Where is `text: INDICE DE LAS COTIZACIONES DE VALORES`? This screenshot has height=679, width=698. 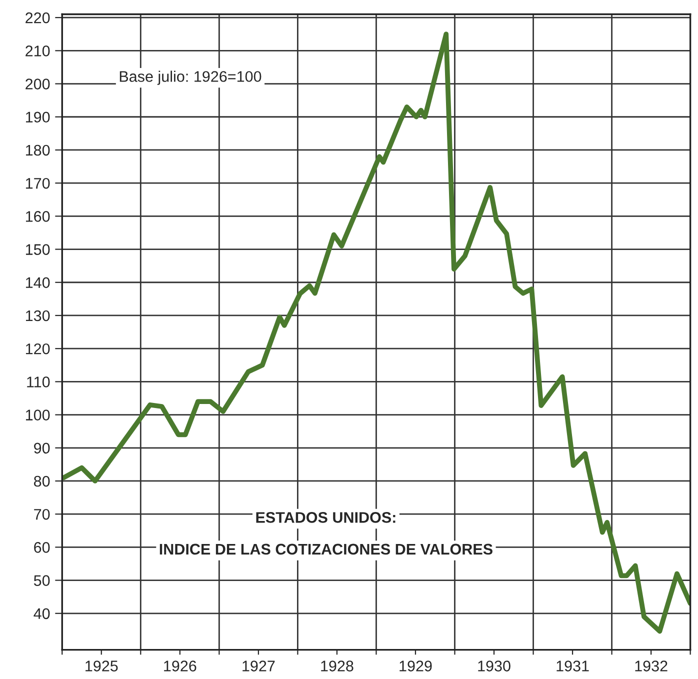 text: INDICE DE LAS COTIZACIONES DE VALORES is located at coordinates (326, 549).